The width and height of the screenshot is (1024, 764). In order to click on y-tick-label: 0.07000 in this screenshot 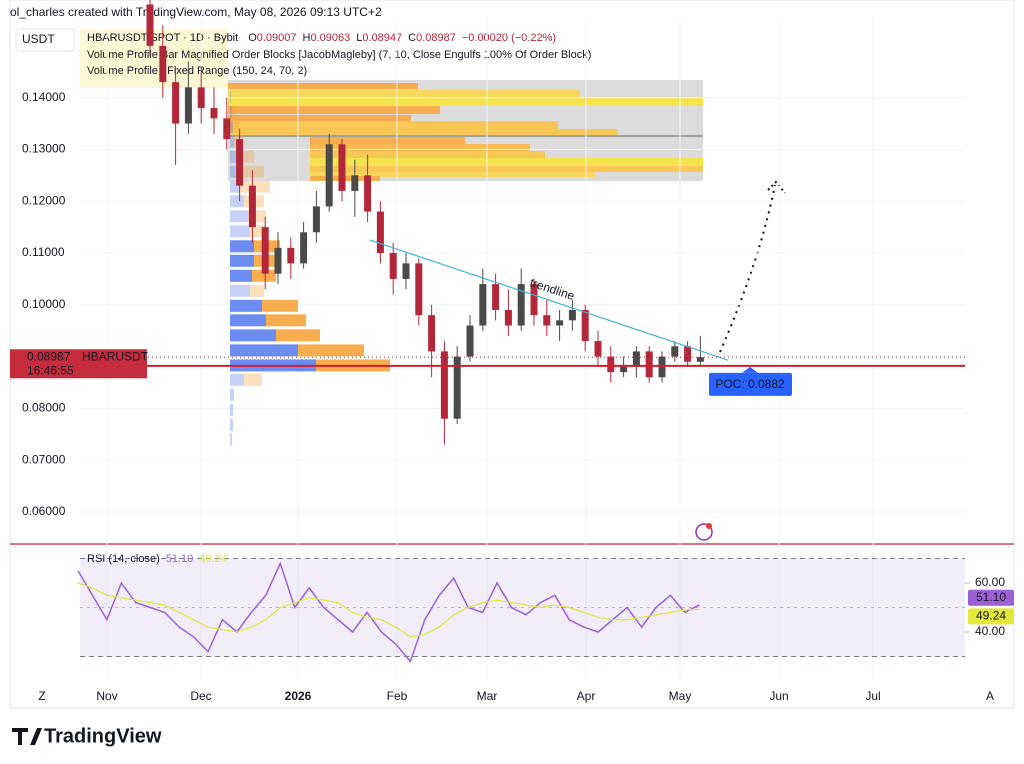, I will do `click(44, 459)`.